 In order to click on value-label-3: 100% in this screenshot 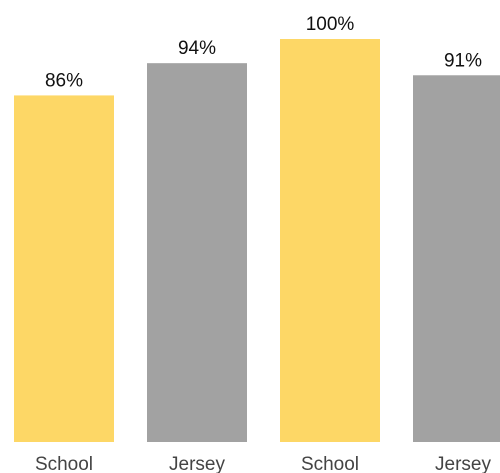, I will do `click(330, 24)`.